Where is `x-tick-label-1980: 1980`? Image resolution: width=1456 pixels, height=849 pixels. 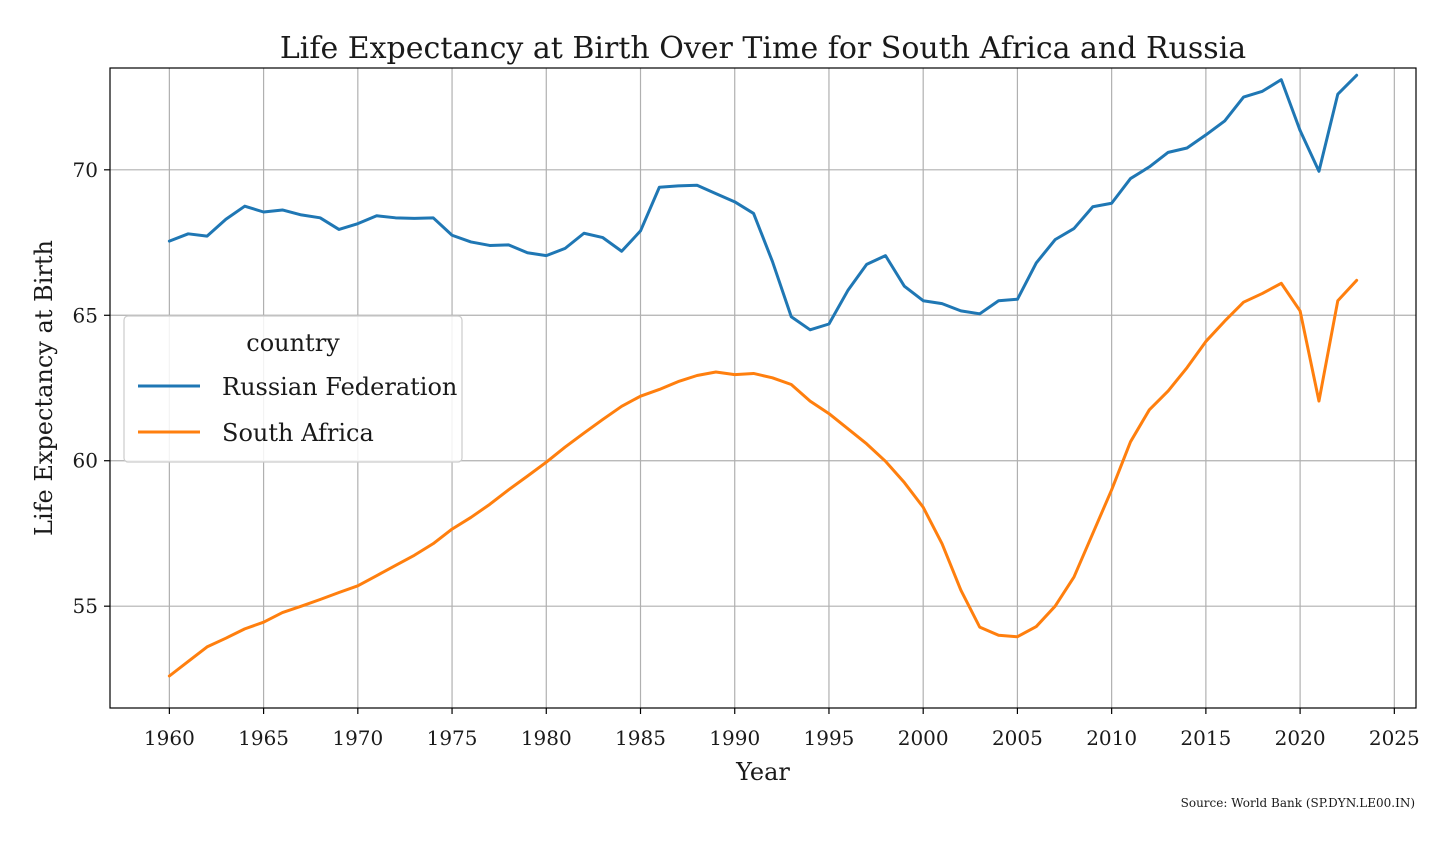
x-tick-label-1980: 1980 is located at coordinates (546, 738).